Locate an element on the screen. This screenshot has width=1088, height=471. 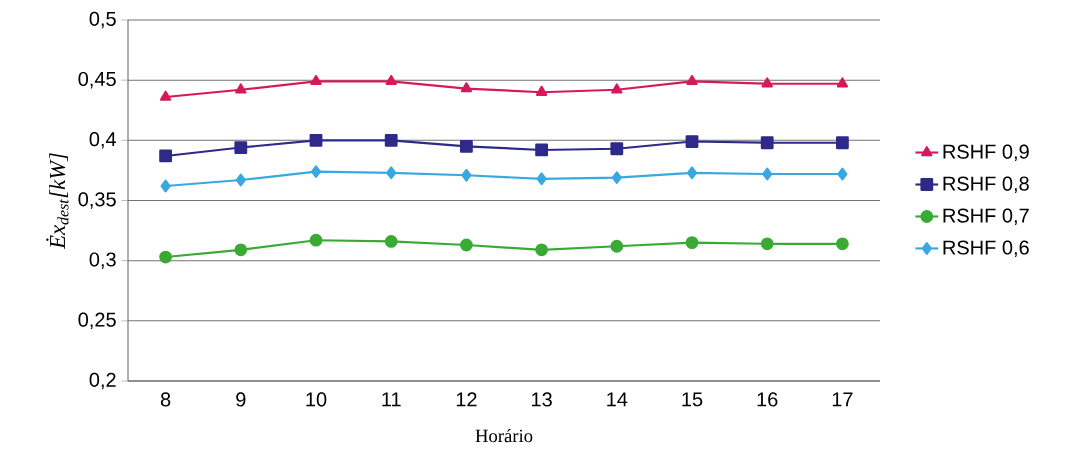
x-tick-label: 13 is located at coordinates (542, 399).